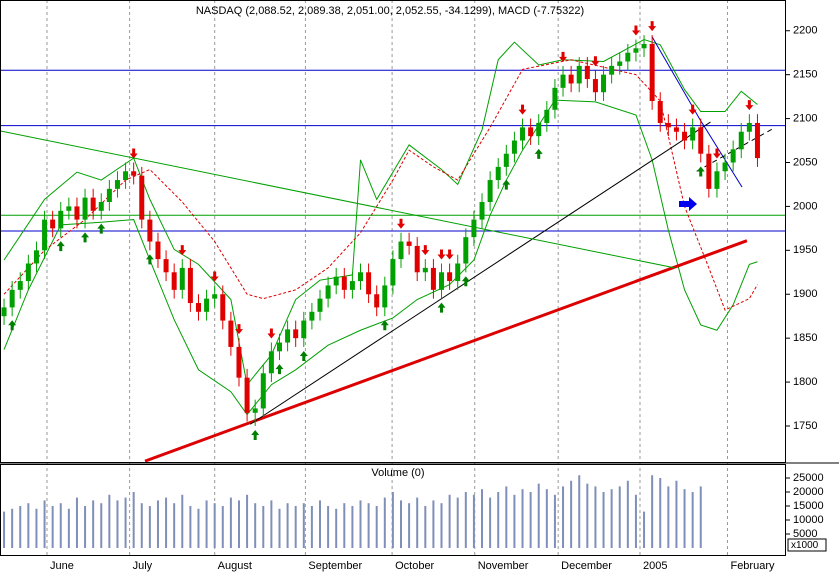  I want to click on x-tick-label: November, so click(503, 566).